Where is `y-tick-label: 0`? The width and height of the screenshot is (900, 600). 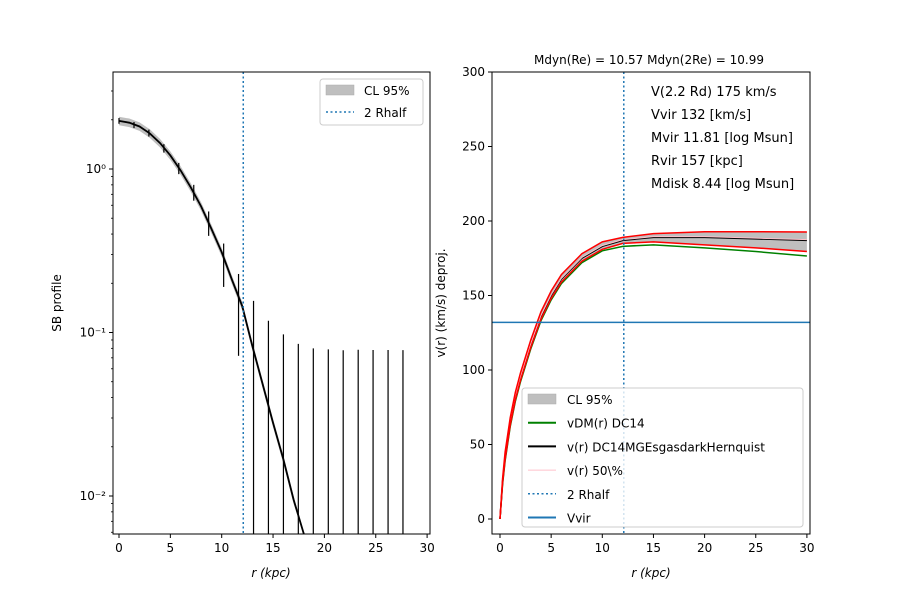
y-tick-label: 0 is located at coordinates (481, 519).